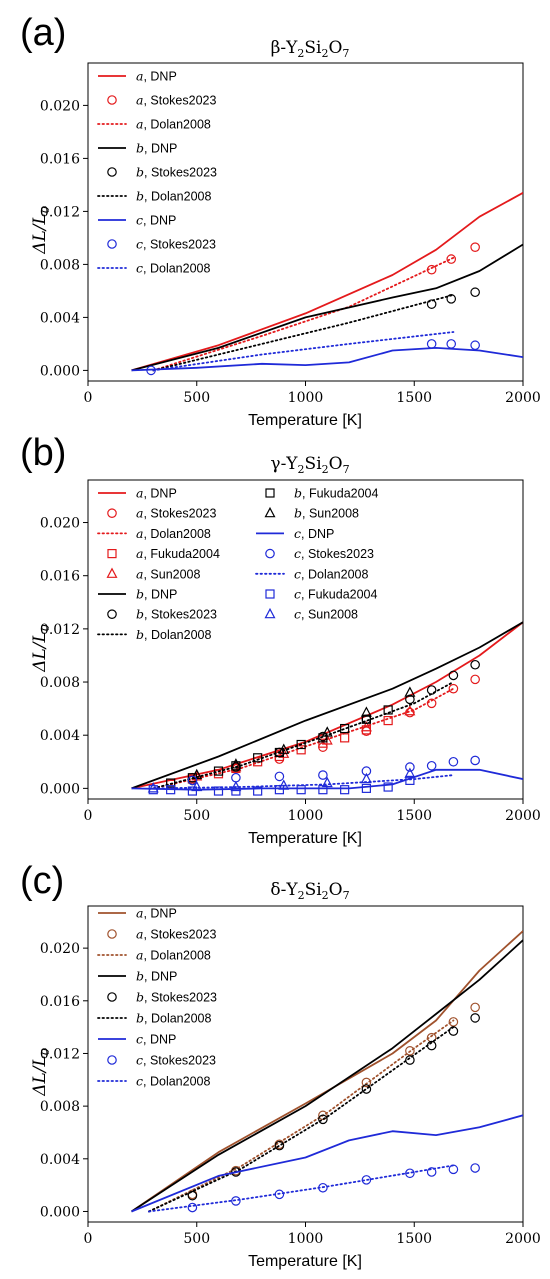 The image size is (550, 1279). I want to click on series-a-fukuda2004-point, so click(323, 743).